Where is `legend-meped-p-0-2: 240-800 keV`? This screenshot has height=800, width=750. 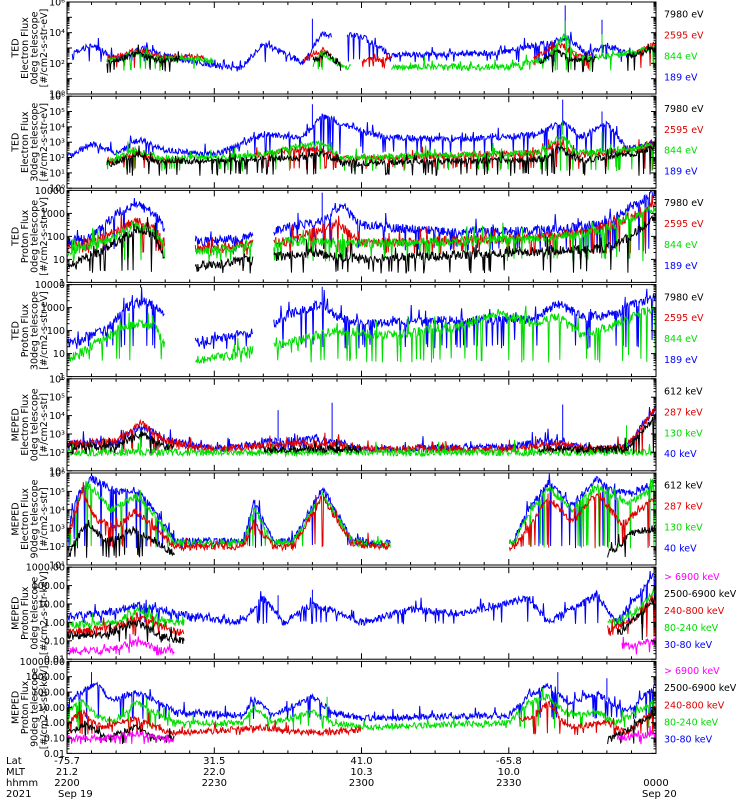 legend-meped-p-0-2: 240-800 keV is located at coordinates (694, 611).